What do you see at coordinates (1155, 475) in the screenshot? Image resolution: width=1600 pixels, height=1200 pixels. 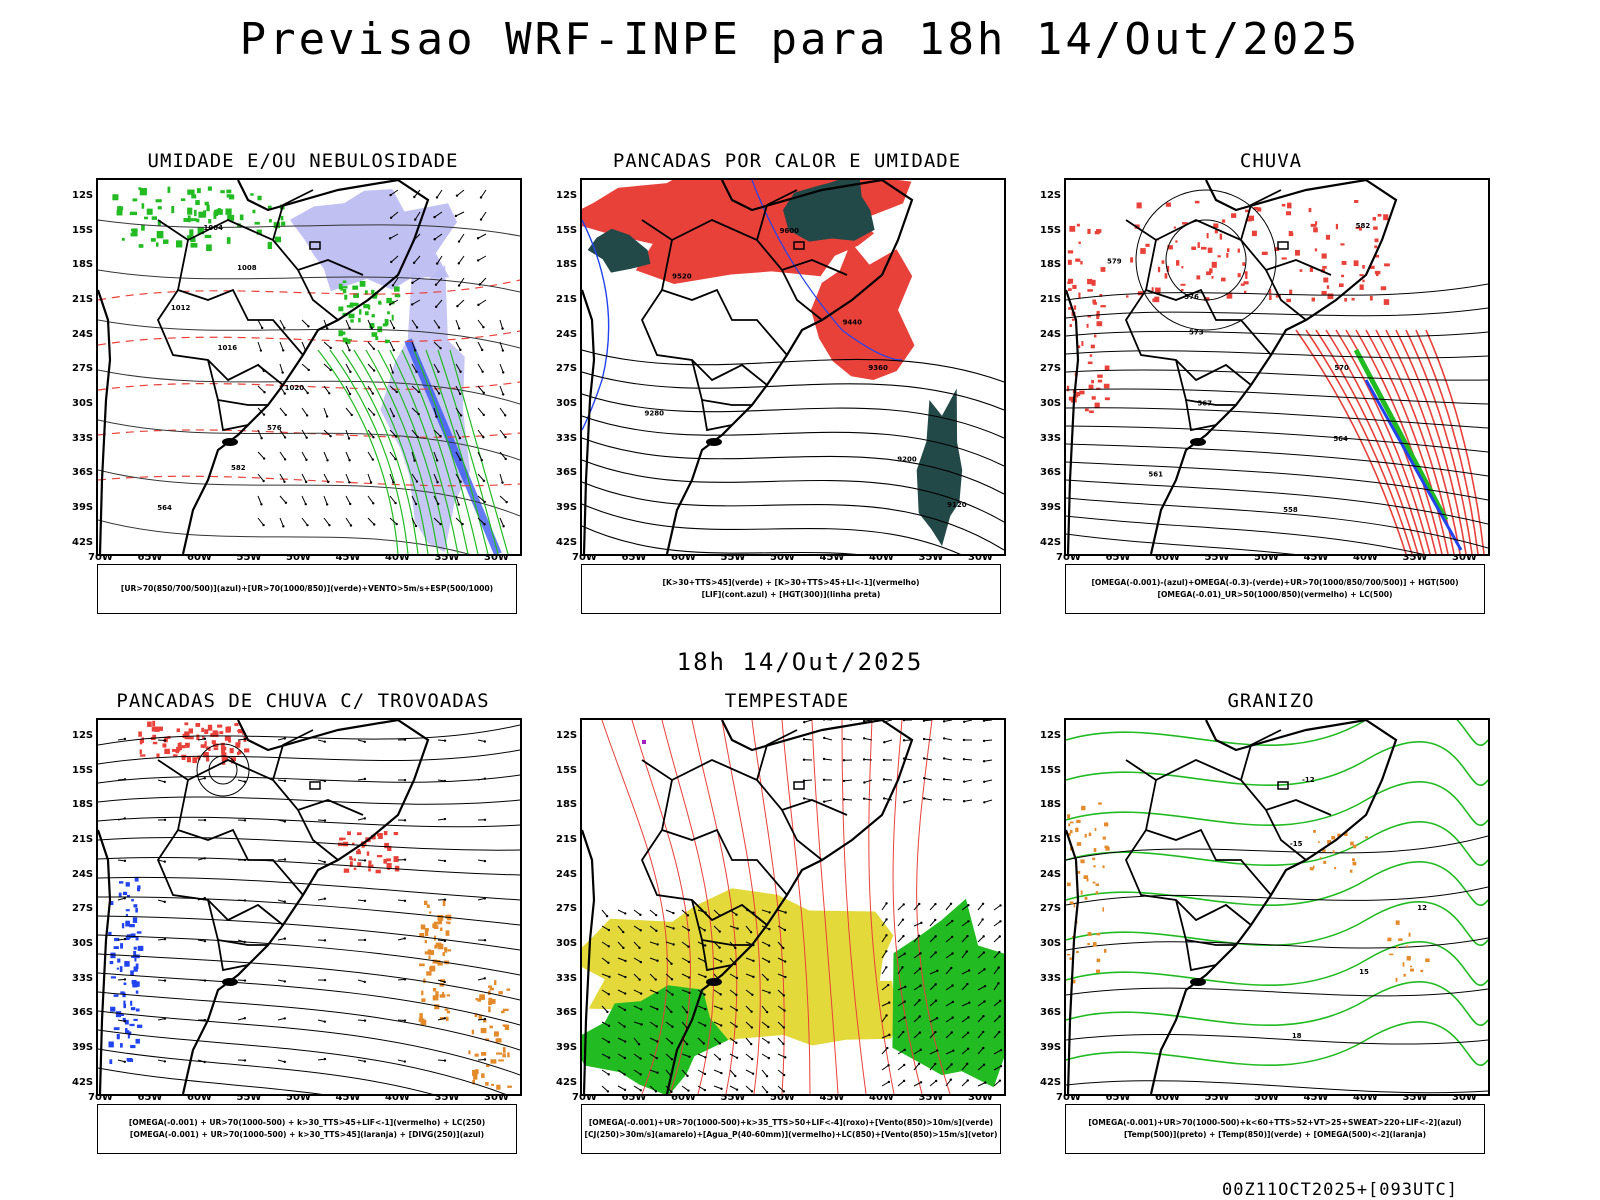 I see `contour-label: 561` at bounding box center [1155, 475].